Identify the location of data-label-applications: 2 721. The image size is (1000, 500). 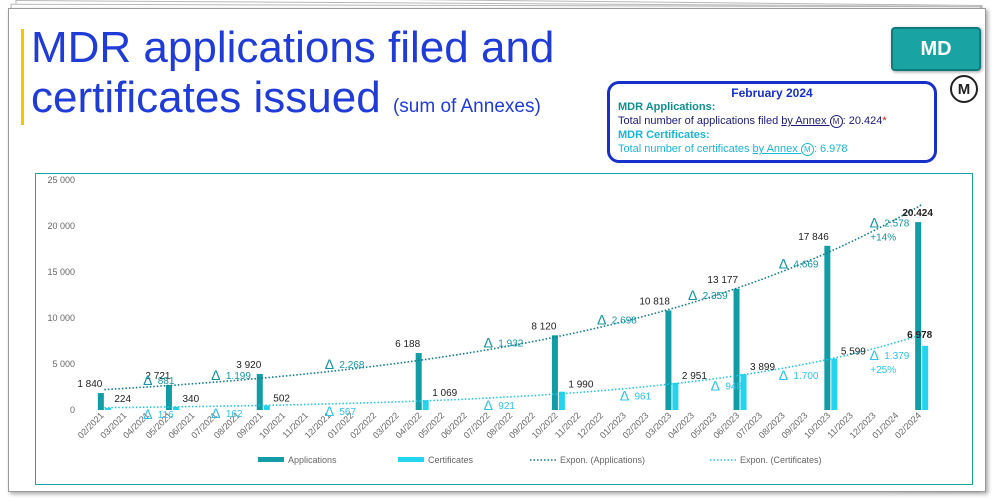
(157, 376).